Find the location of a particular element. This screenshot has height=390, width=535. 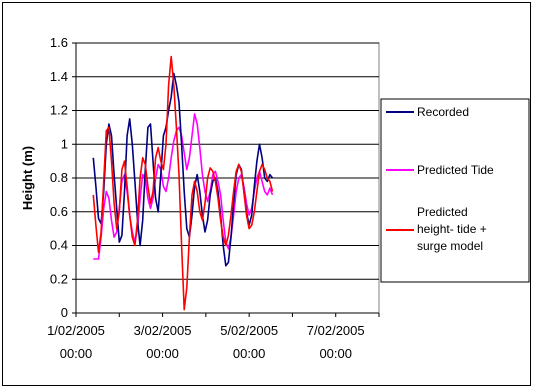

y-tick-label: 0.4 is located at coordinates (59, 245).